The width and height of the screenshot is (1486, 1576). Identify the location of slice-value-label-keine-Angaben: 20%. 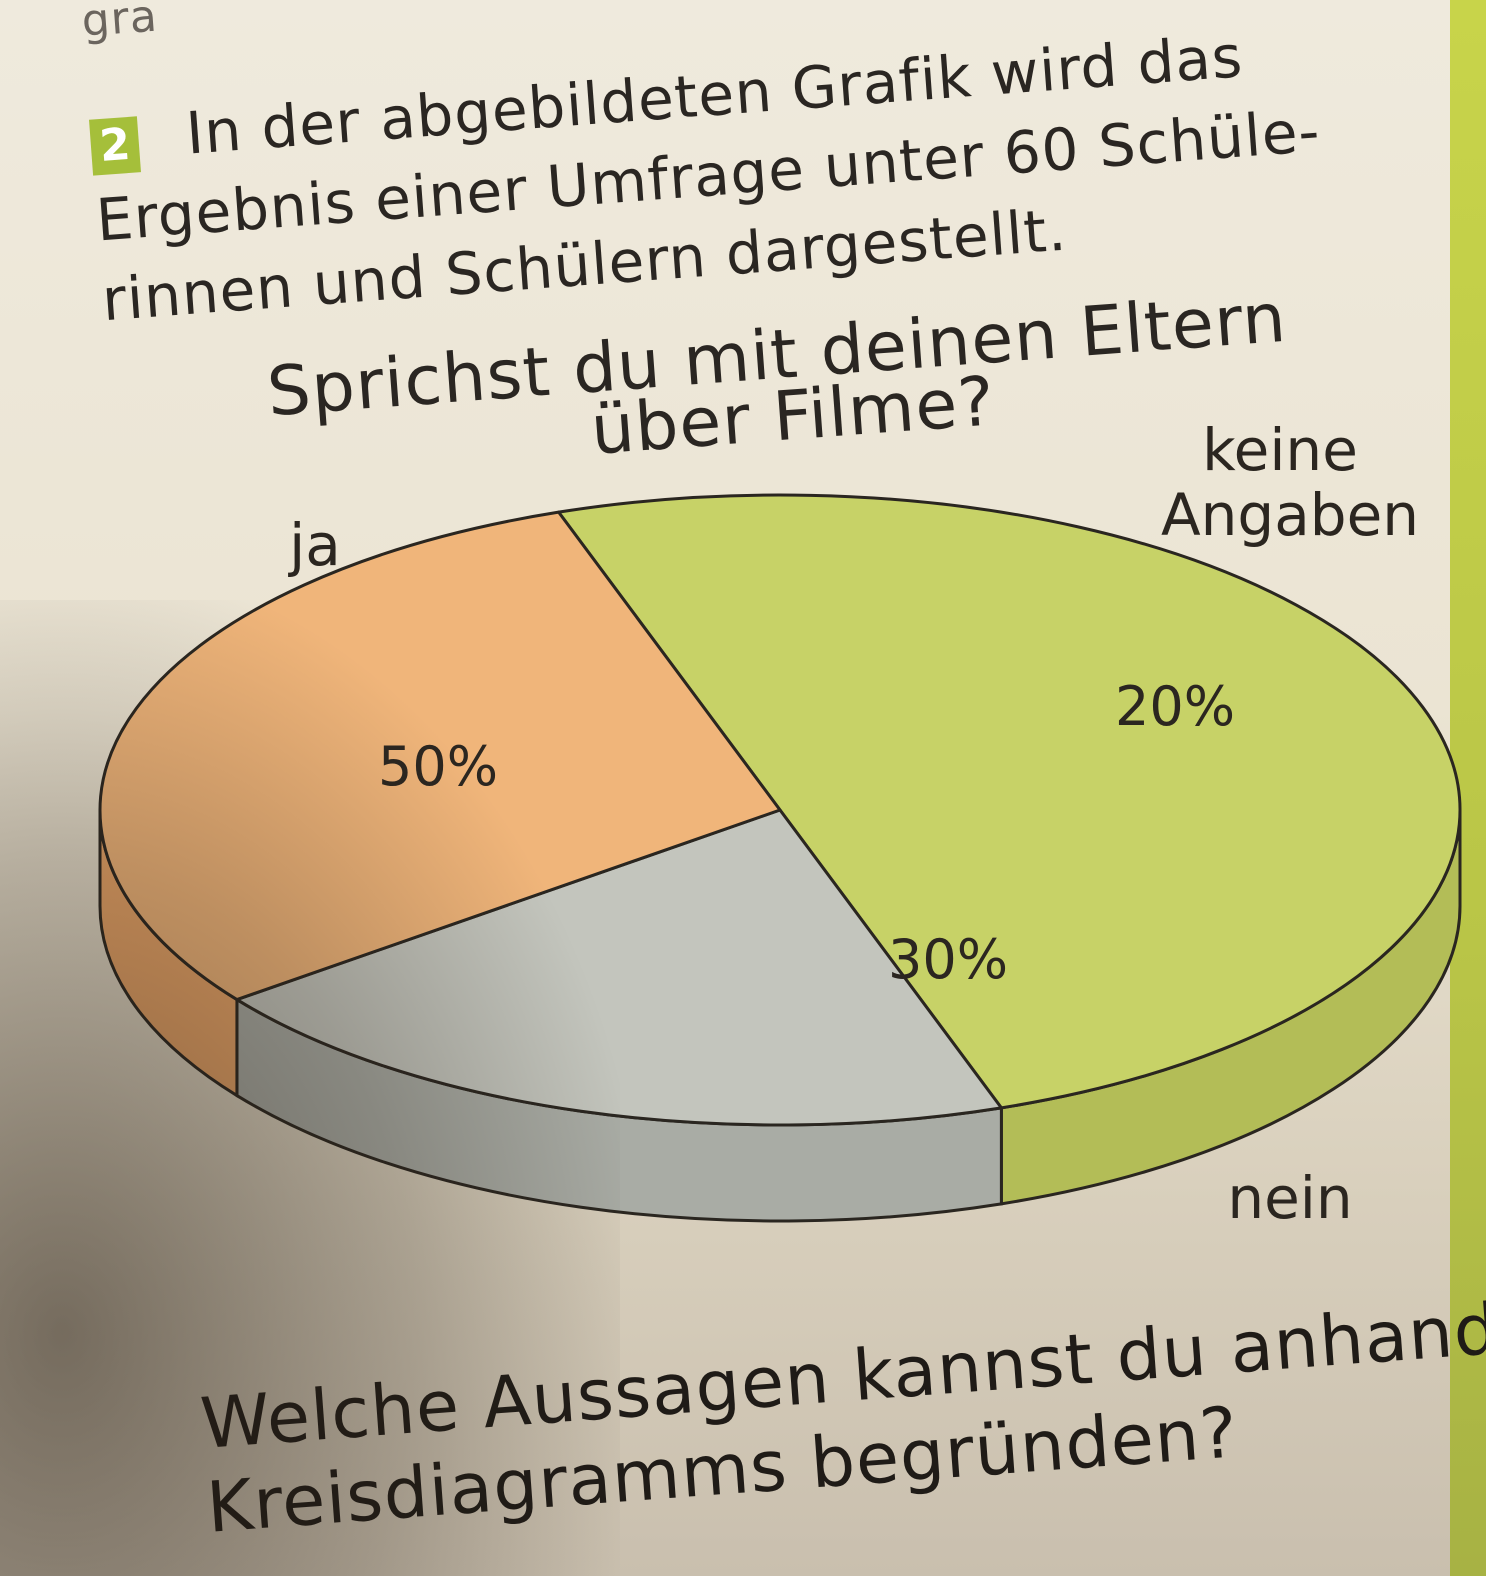
(1175, 706).